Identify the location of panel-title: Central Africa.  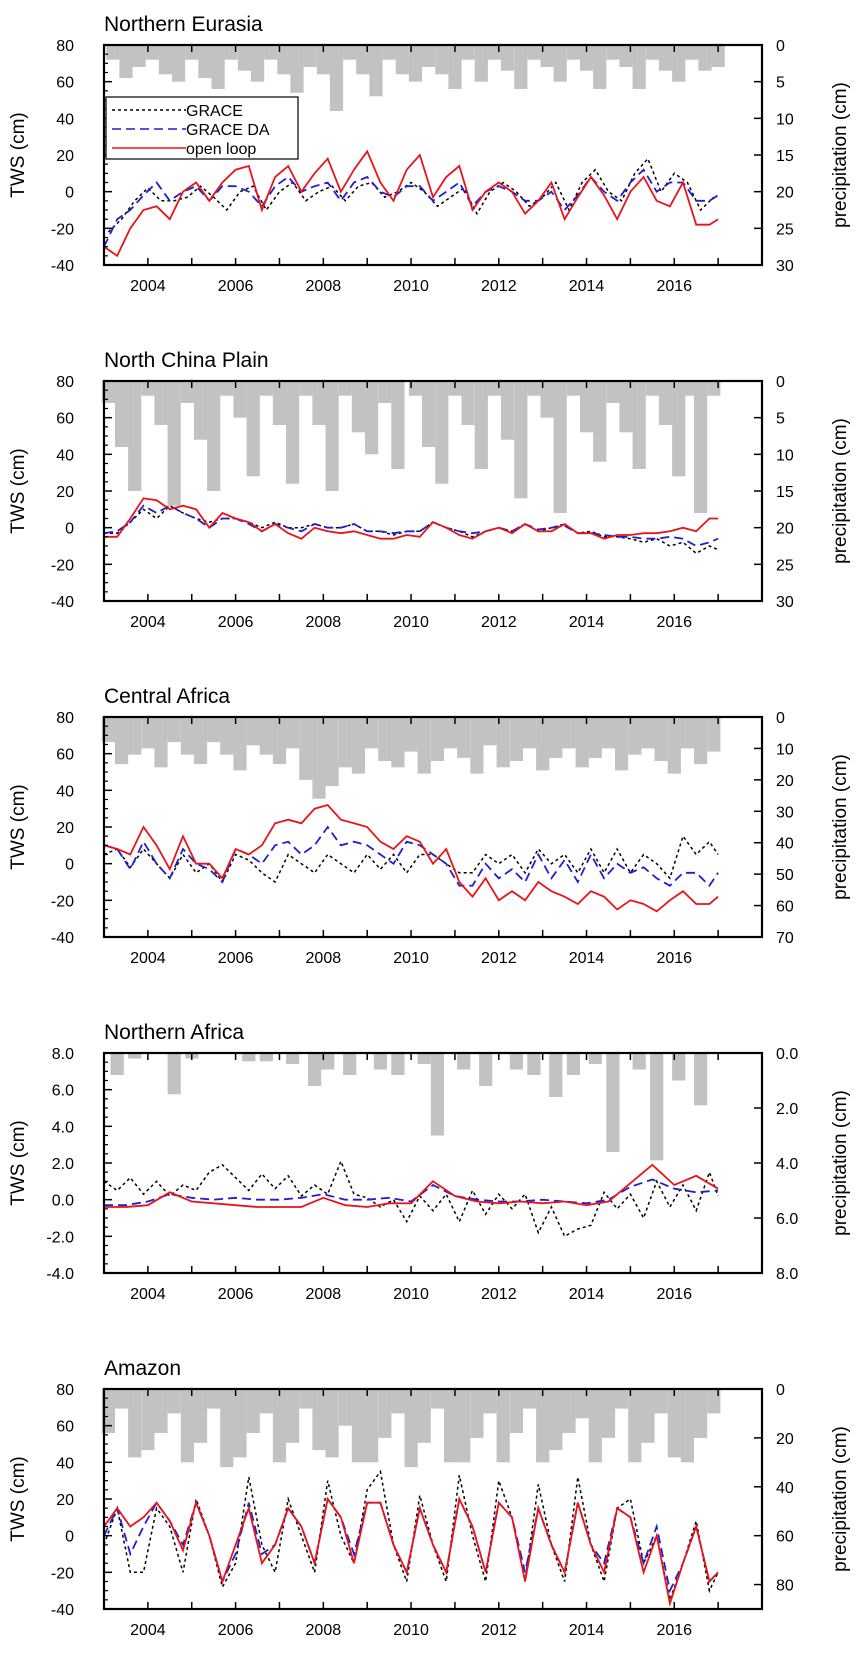
(167, 696).